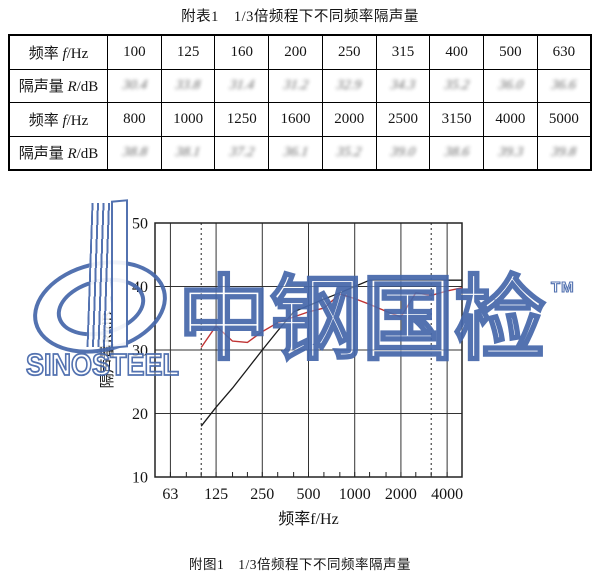  What do you see at coordinates (188, 153) in the screenshot?
I see `insulation-value-cell: 38.1` at bounding box center [188, 153].